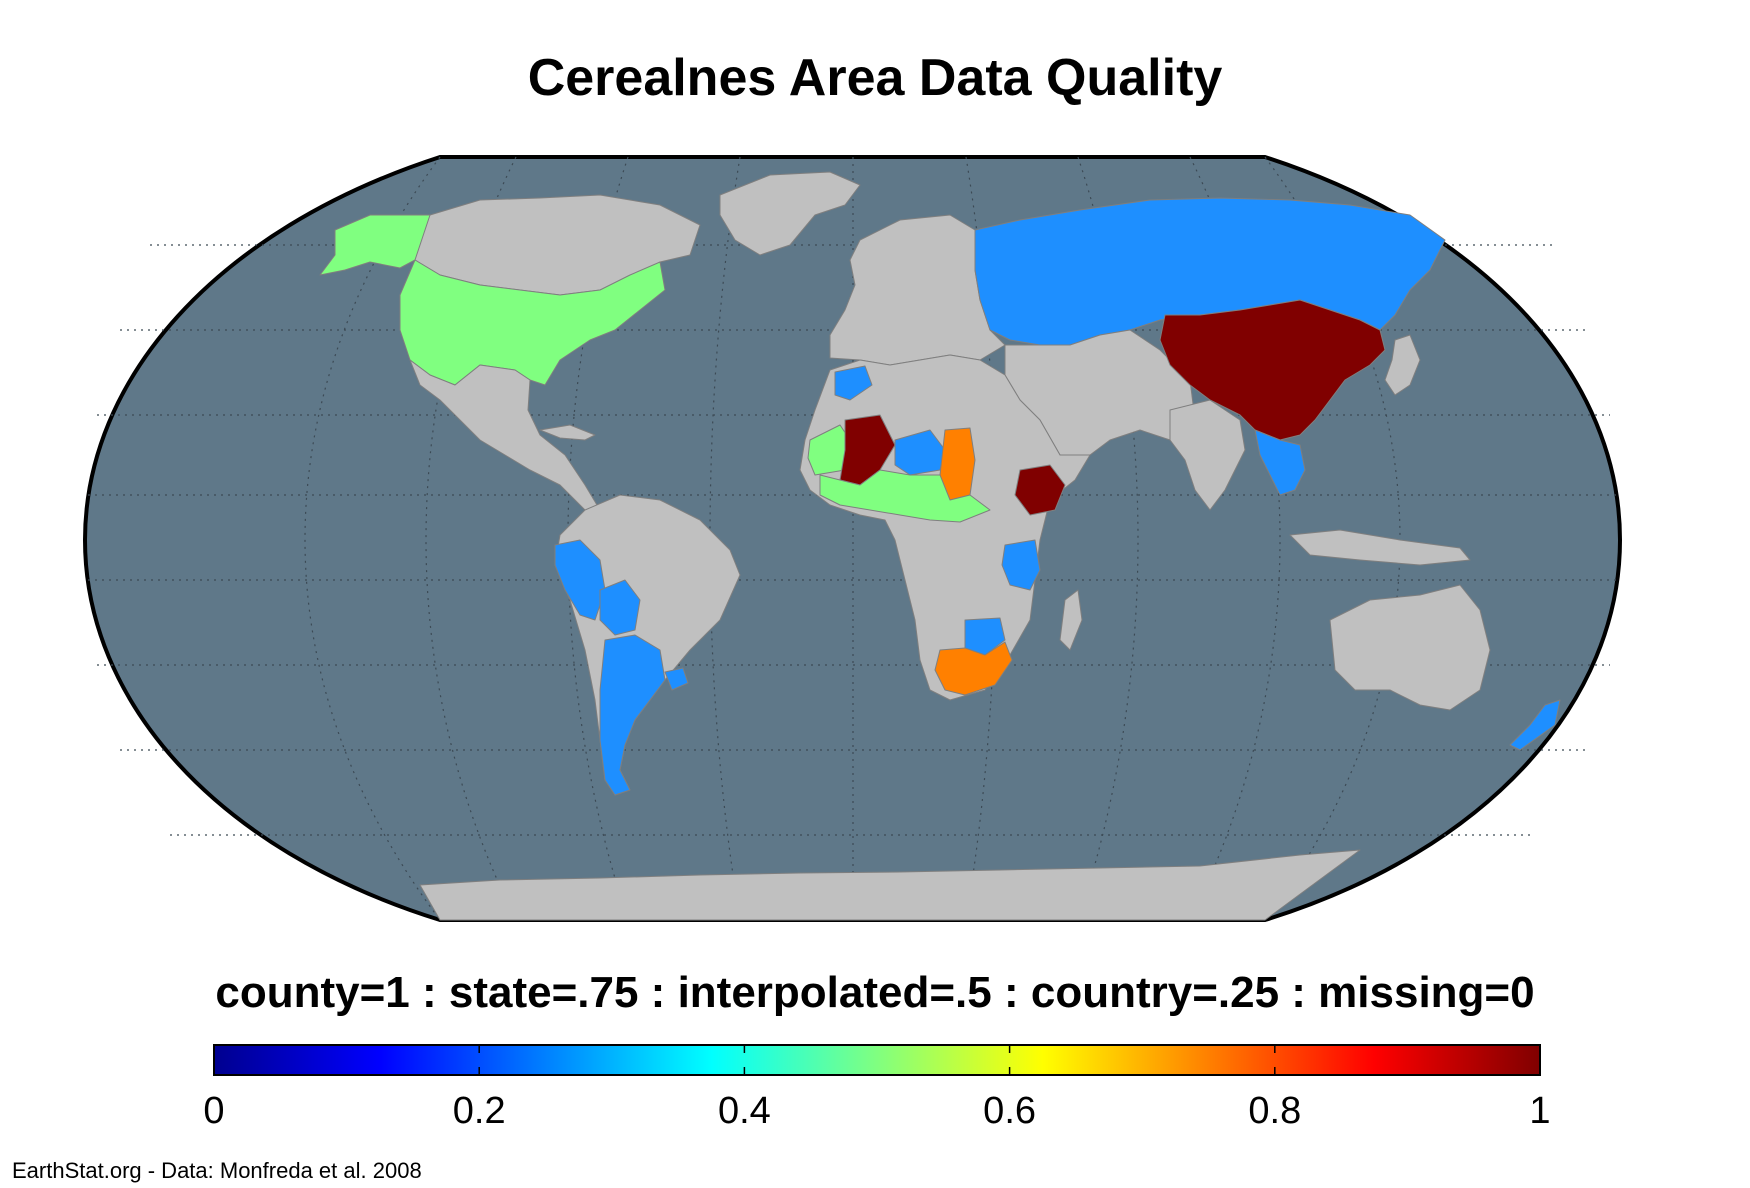 Image resolution: width=1750 pixels, height=1188 pixels. What do you see at coordinates (1009, 1111) in the screenshot?
I see `colorbar-tick-label: 0.6` at bounding box center [1009, 1111].